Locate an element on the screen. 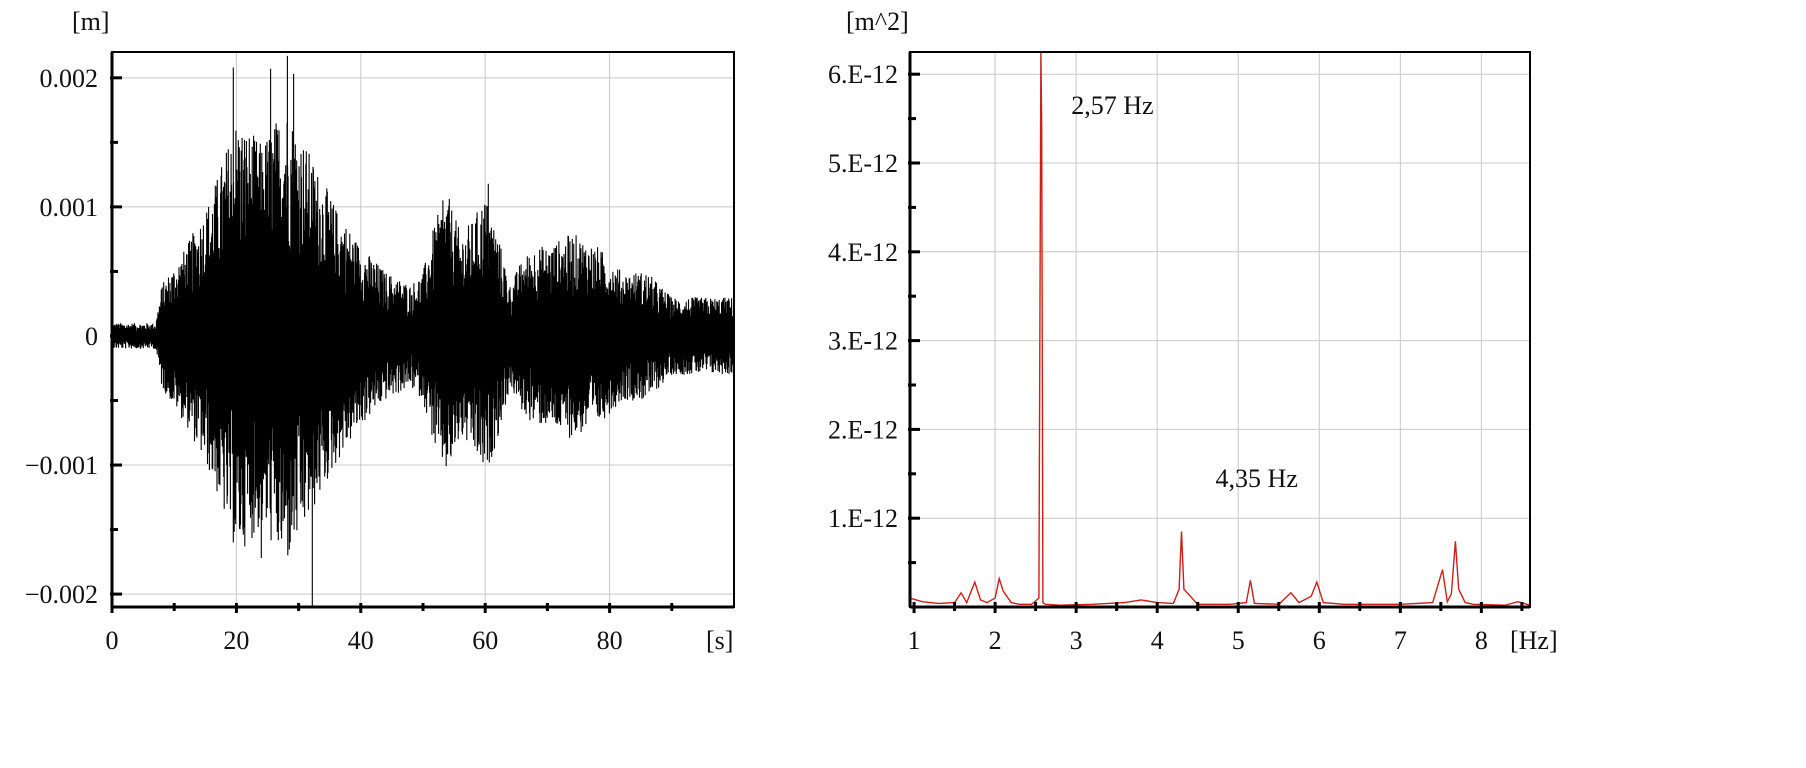  left-y-tick-label: −0.001 is located at coordinates (61, 465).